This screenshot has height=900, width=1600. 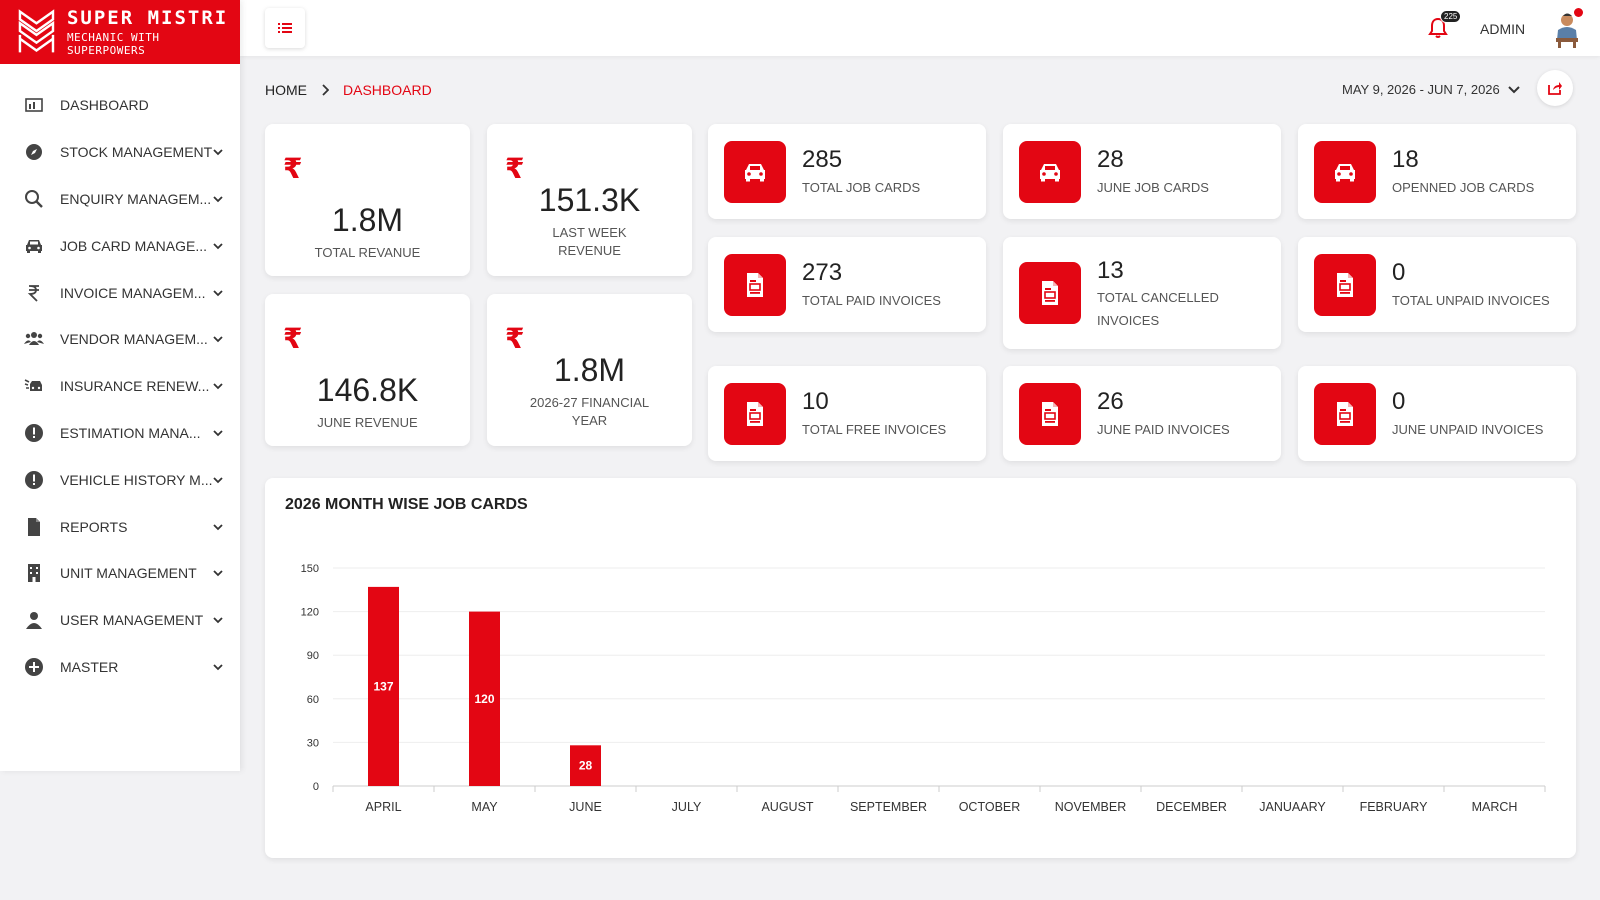 I want to click on breadcrumb: HOME DASHBOARD, so click(x=348, y=90).